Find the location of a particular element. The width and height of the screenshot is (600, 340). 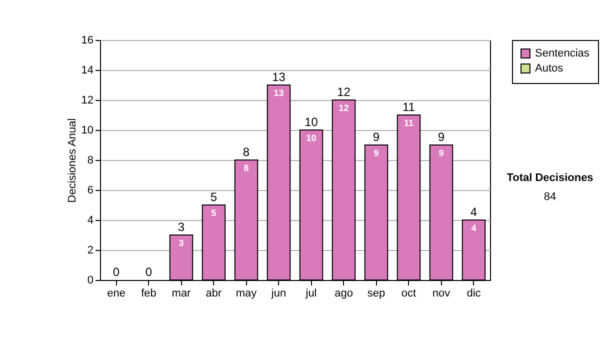

x-tick-label: jun is located at coordinates (278, 294).